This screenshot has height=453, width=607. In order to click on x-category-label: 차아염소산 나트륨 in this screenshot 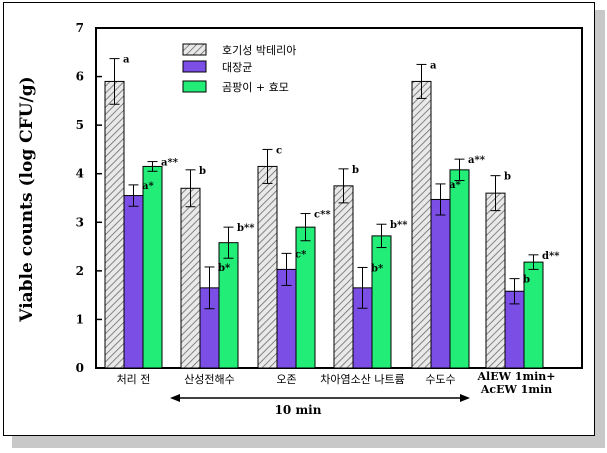, I will do `click(362, 379)`.